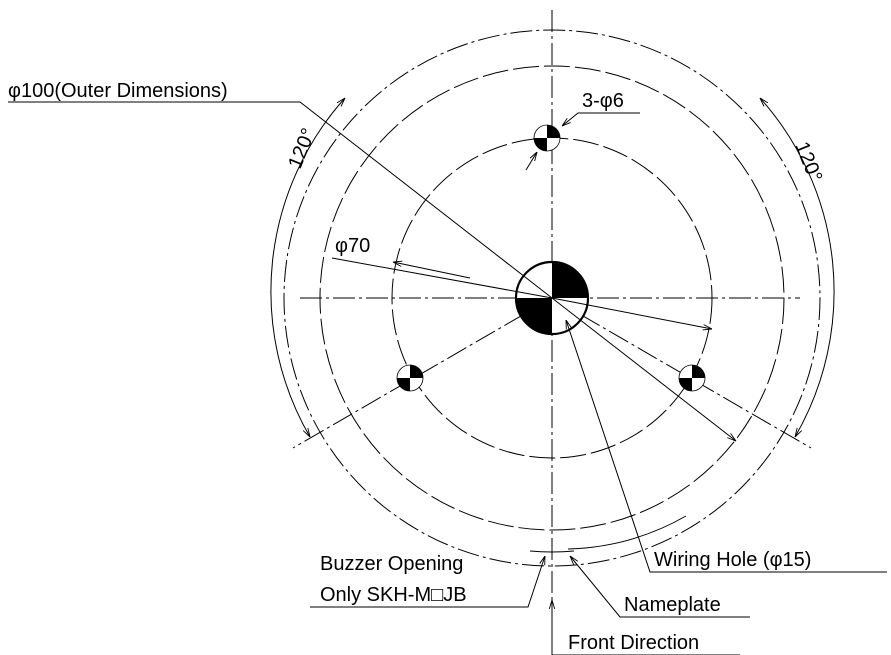 The height and width of the screenshot is (655, 891). What do you see at coordinates (732, 560) in the screenshot?
I see `wiring-hole-label: Wiring Hole (φ15)` at bounding box center [732, 560].